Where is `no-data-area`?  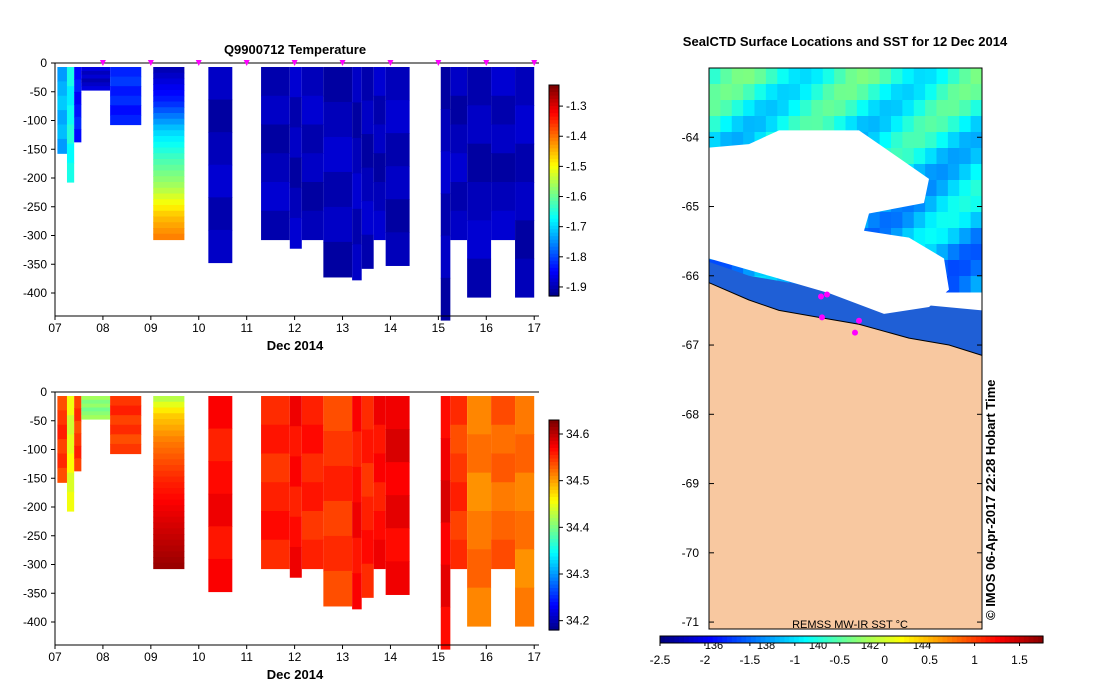 no-data-area is located at coordinates (829, 222).